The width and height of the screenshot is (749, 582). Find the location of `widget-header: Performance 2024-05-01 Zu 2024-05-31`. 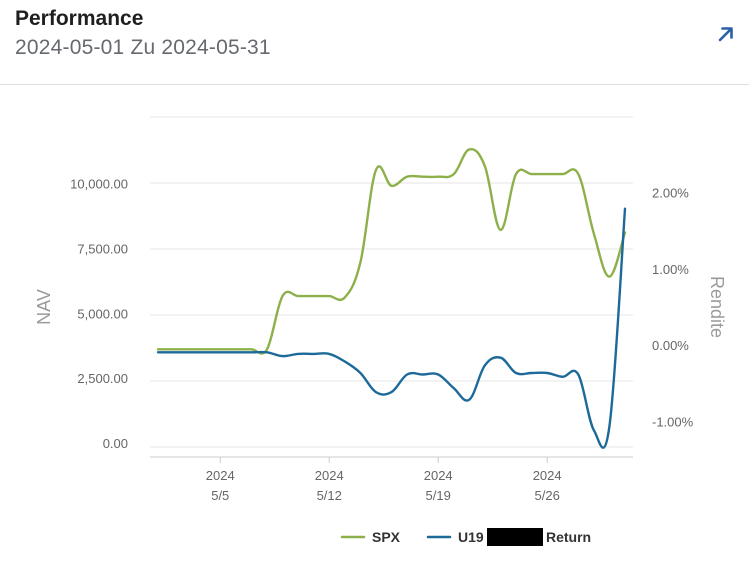

widget-header: Performance 2024-05-01 Zu 2024-05-31 is located at coordinates (374, 42).